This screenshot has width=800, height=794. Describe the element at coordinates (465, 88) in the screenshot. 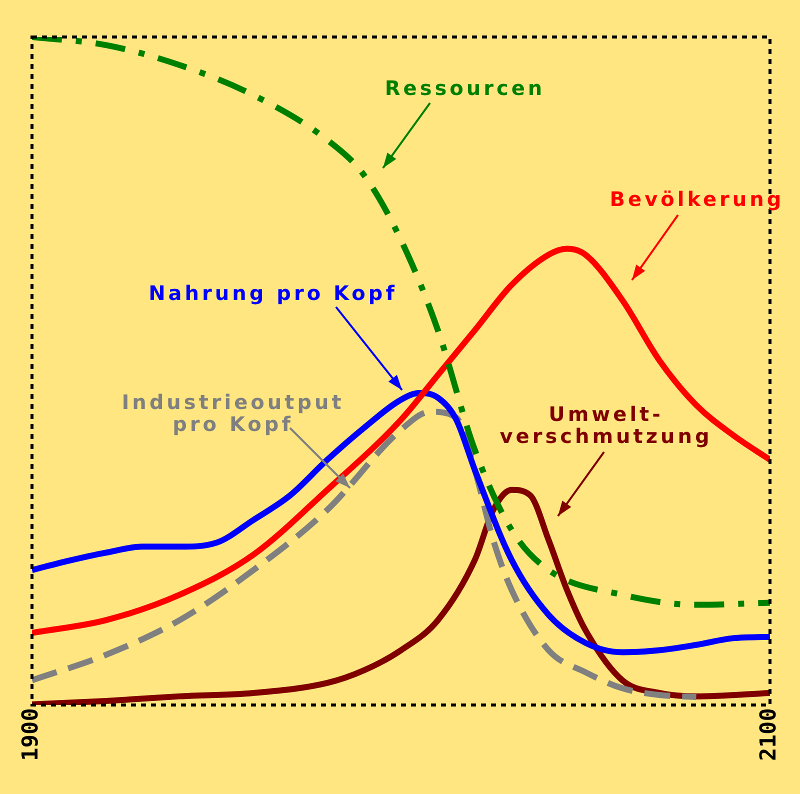

I see `text: Ressourcen` at that location.